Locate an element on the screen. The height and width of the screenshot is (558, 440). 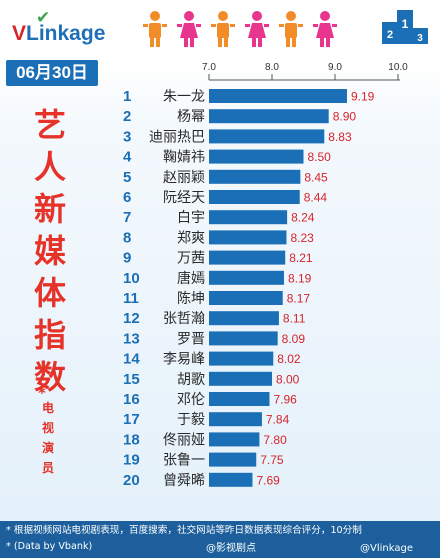
side-title-char: 新 is located at coordinates (49, 209).